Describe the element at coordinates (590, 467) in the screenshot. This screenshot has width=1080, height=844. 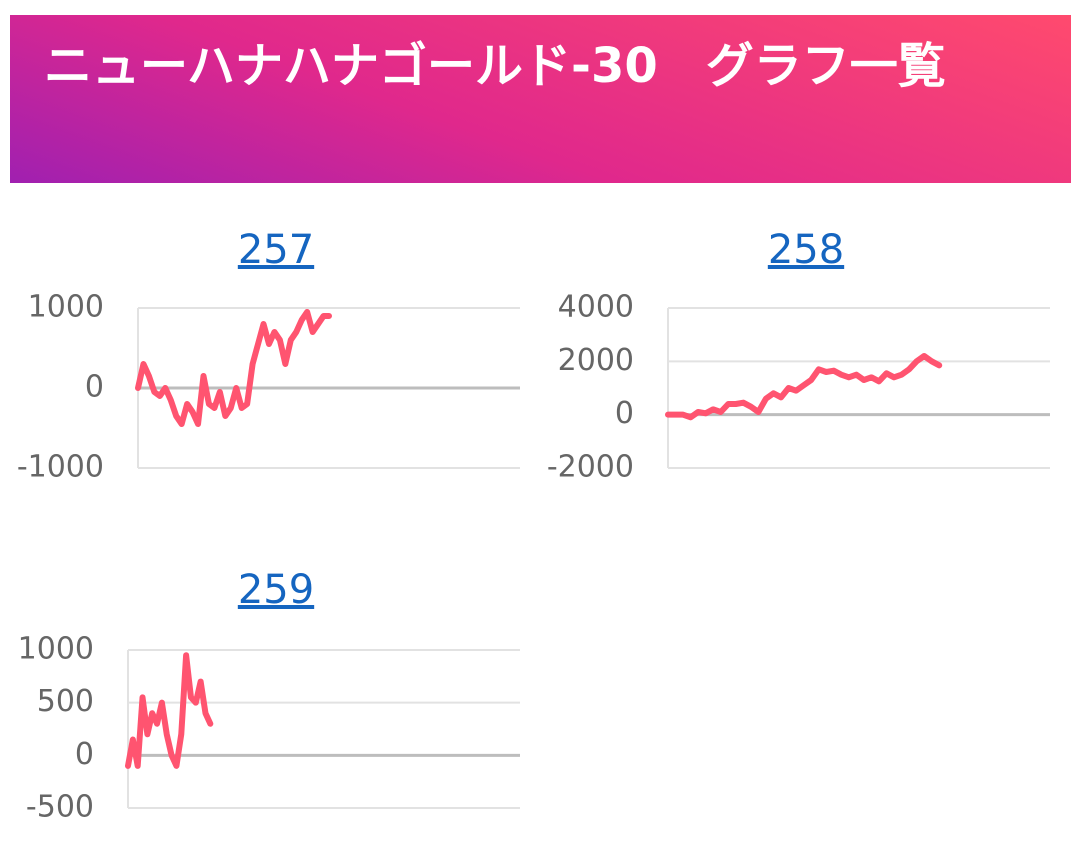
I see `y-tick-label: -2000` at that location.